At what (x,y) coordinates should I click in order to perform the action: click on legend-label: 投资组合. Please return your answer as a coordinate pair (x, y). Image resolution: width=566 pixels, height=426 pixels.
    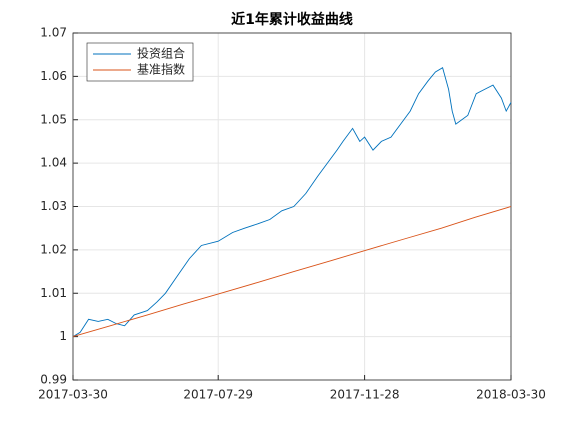
    Looking at the image, I should click on (161, 53).